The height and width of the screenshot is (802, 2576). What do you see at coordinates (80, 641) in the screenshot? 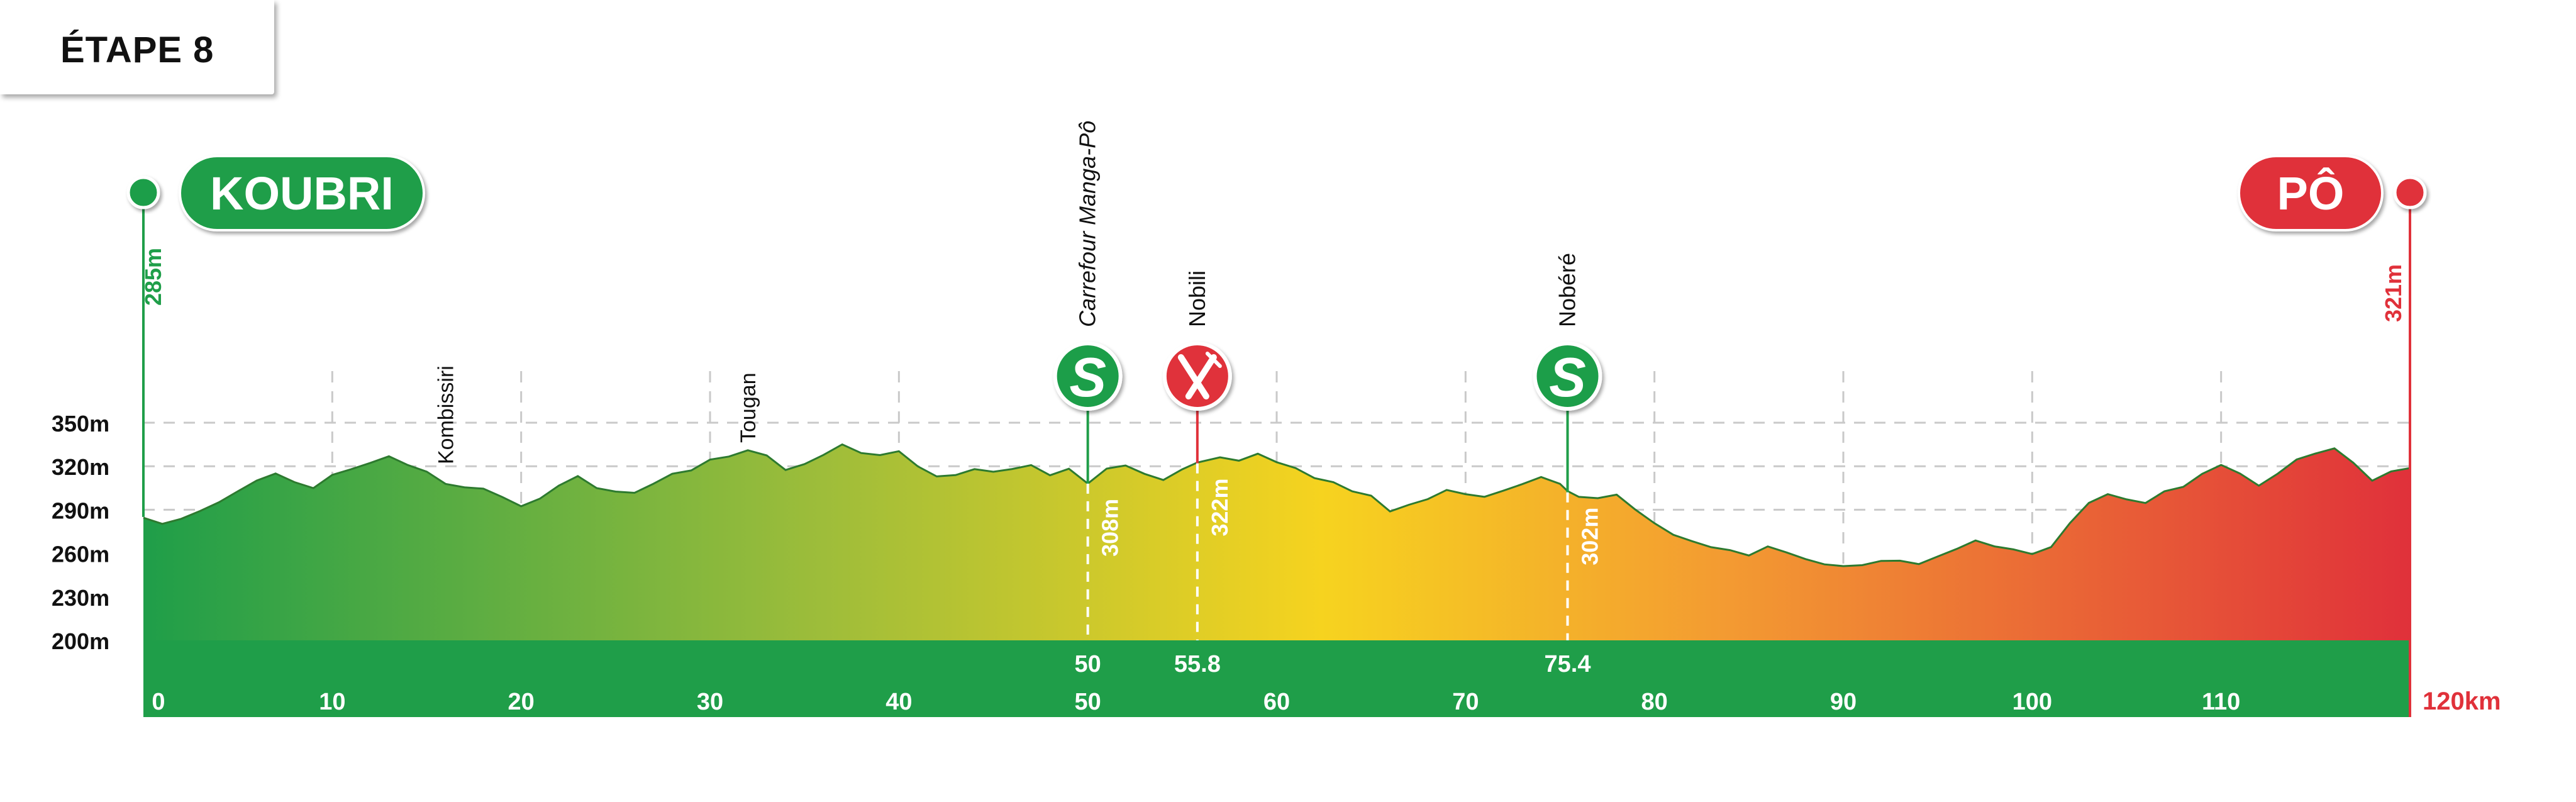
I see `y-tick-label: 200m` at bounding box center [80, 641].